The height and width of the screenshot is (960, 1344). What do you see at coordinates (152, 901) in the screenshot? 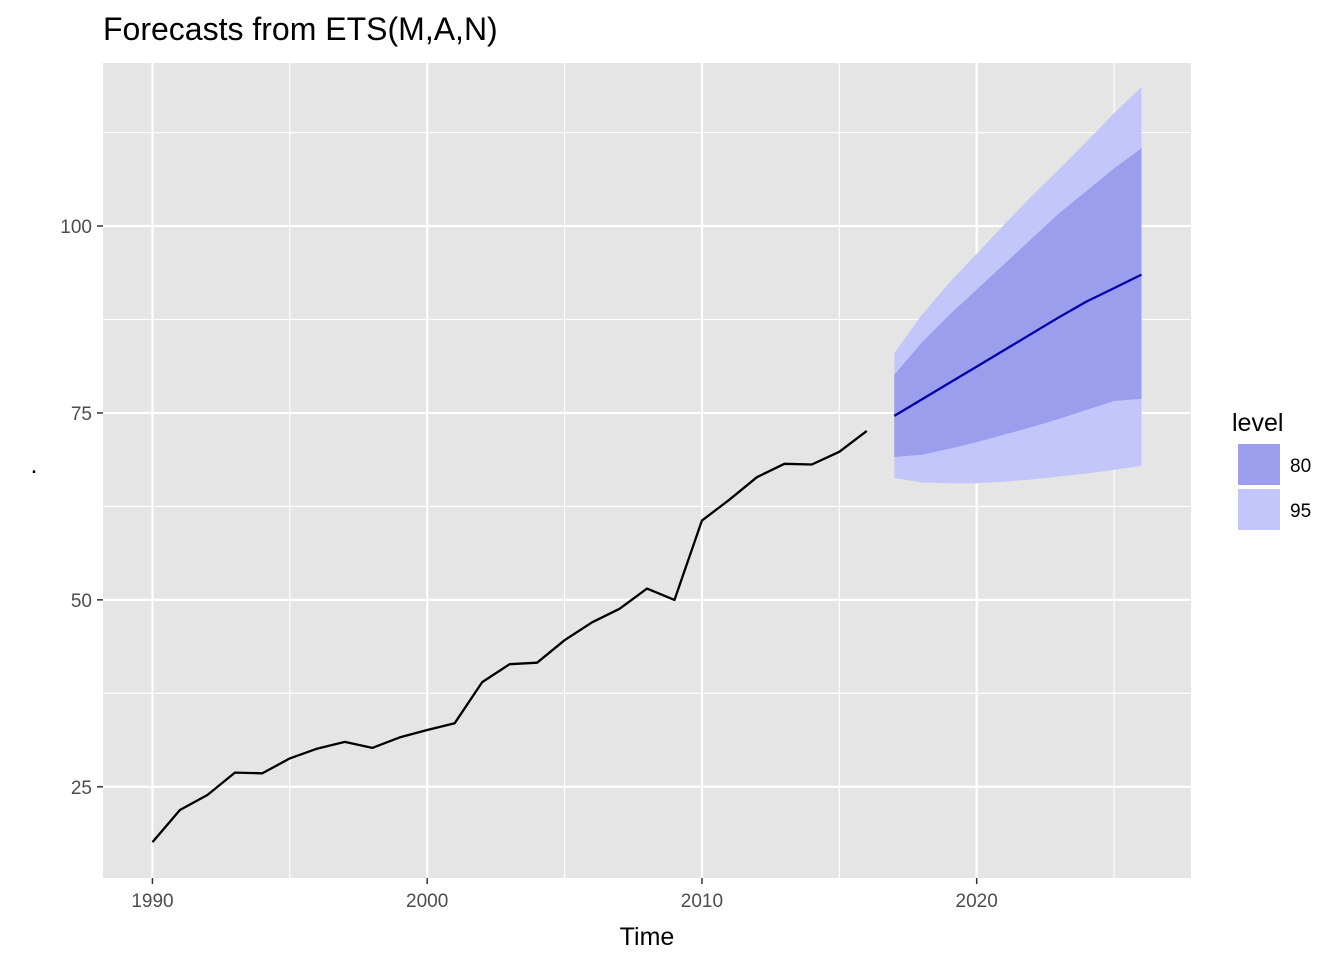
I see `x-tick-label: 1990` at bounding box center [152, 901].